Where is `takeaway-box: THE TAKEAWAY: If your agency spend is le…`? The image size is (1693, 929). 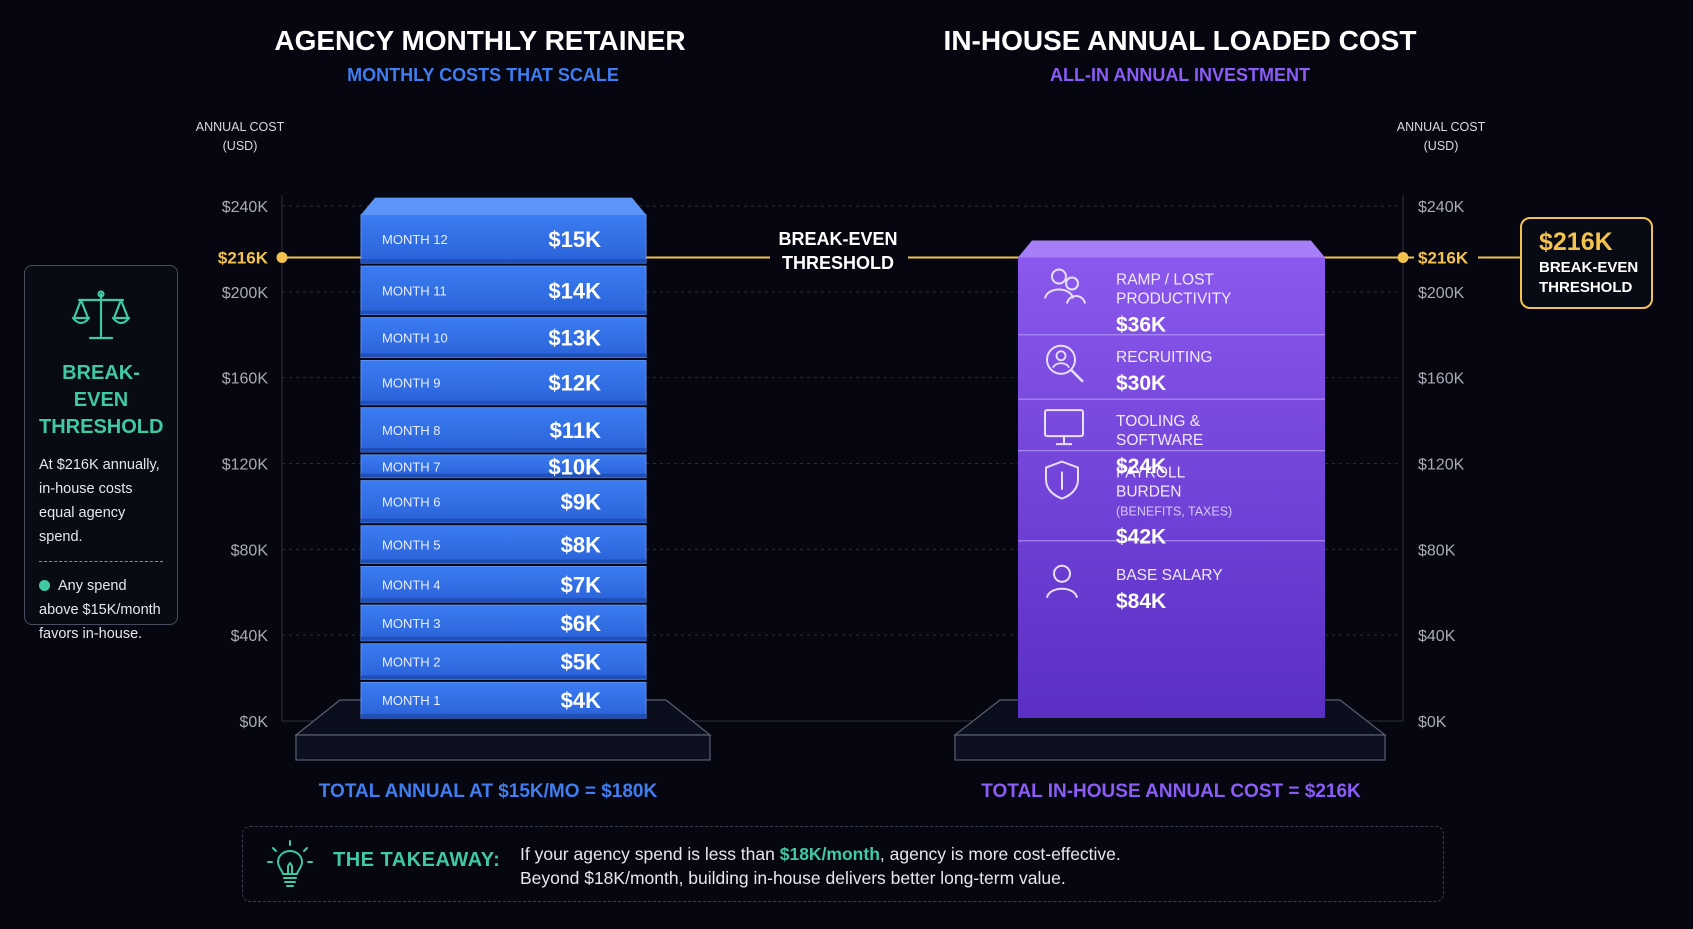
takeaway-box: THE TAKEAWAY: If your agency spend is le… is located at coordinates (843, 864).